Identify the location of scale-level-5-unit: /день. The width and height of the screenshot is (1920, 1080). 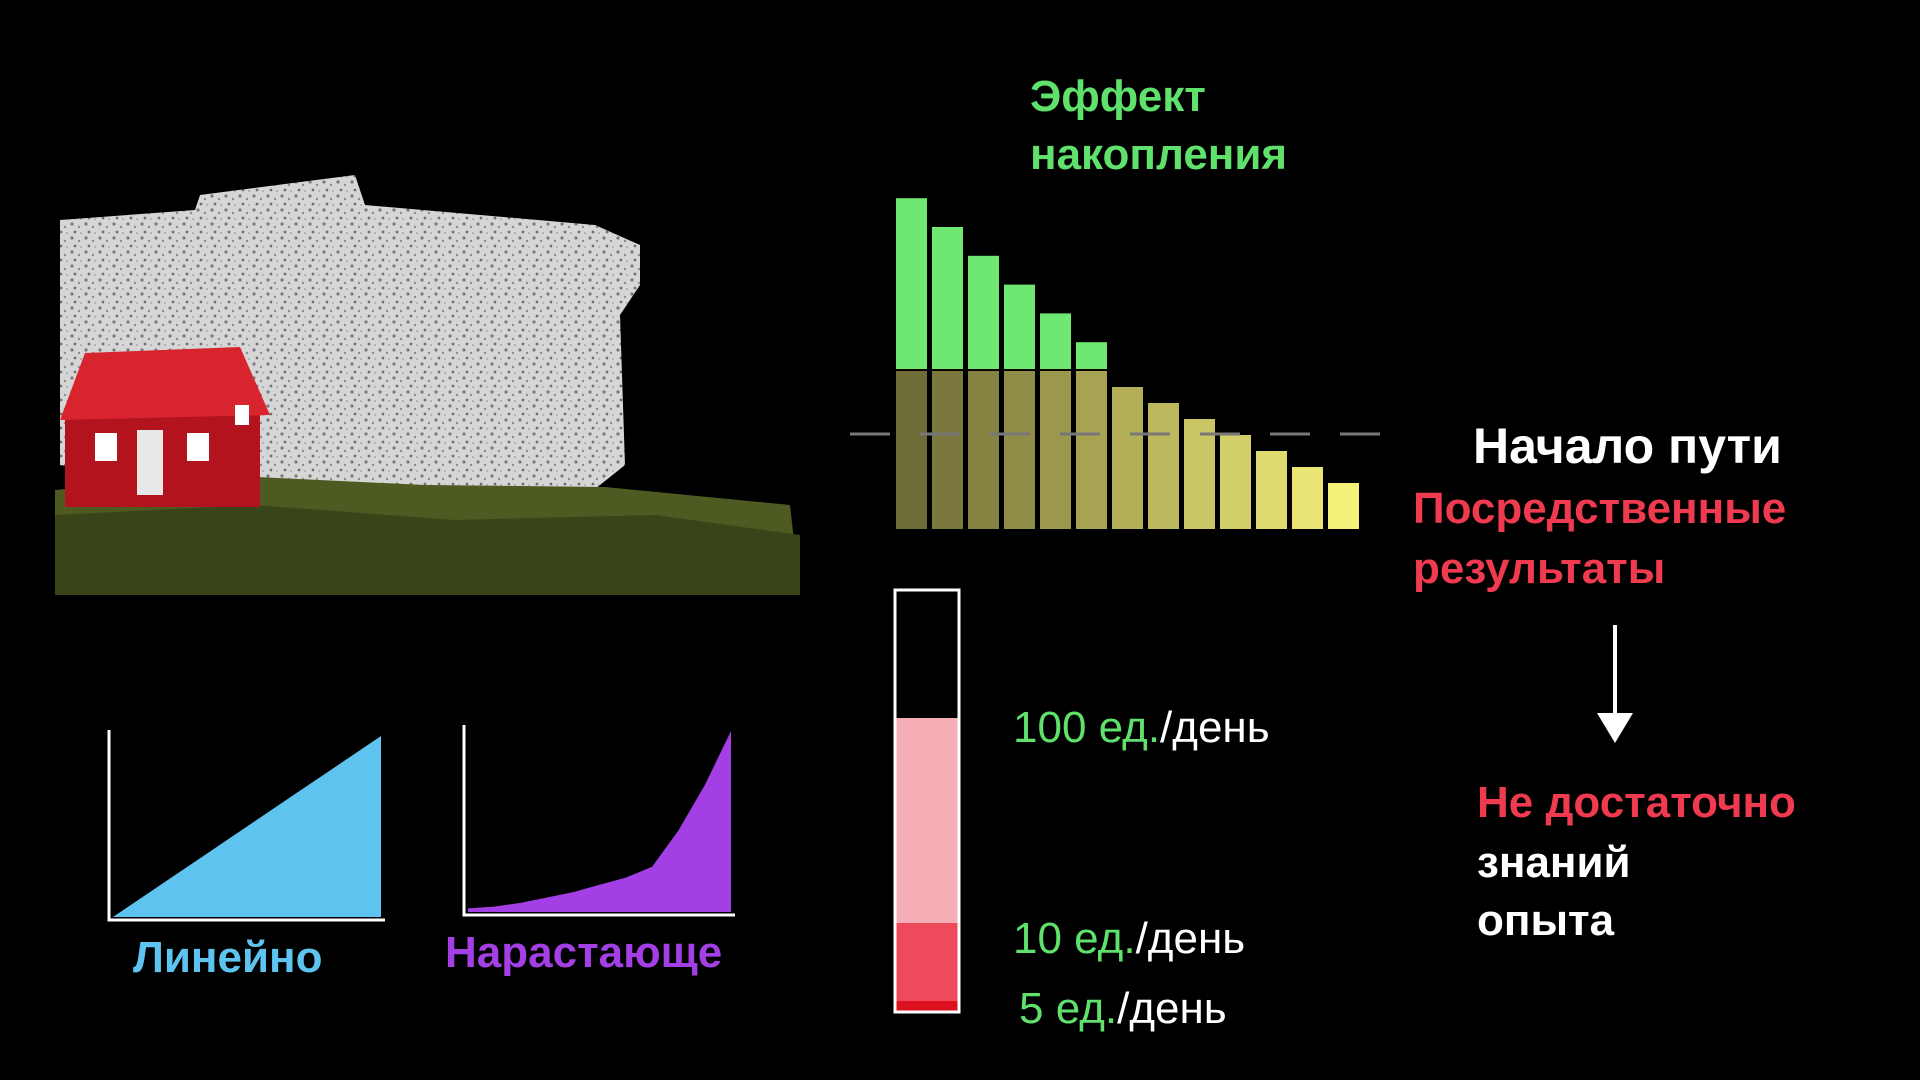
(1172, 1008).